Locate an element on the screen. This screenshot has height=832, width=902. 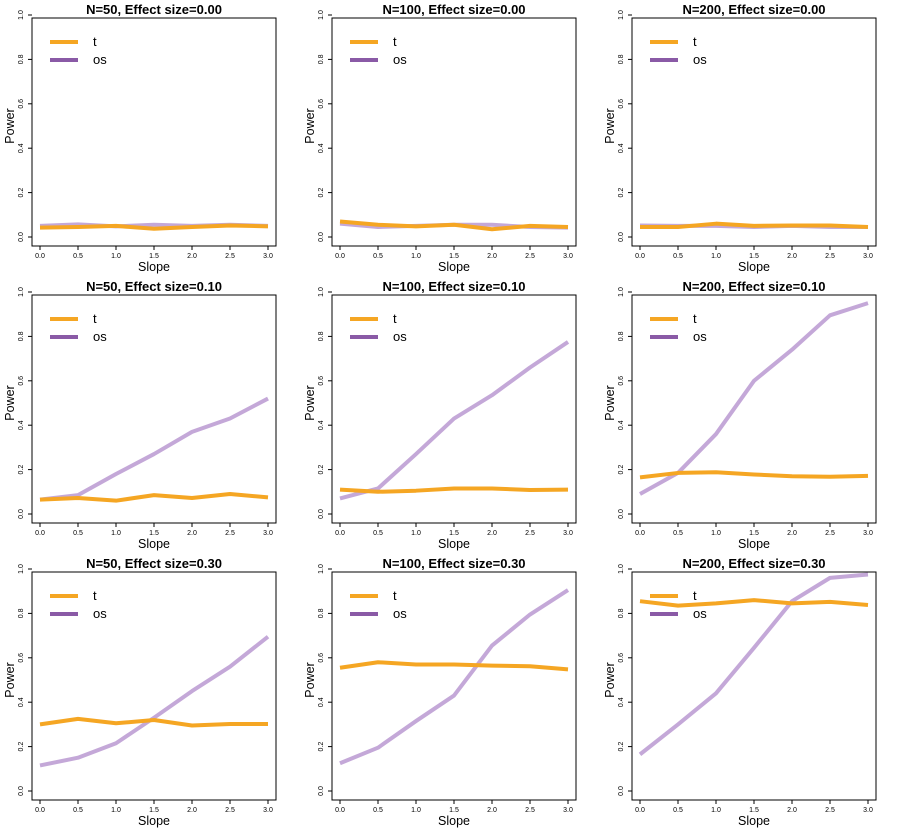
y-tick-label: 0.4 is located at coordinates (621, 148).